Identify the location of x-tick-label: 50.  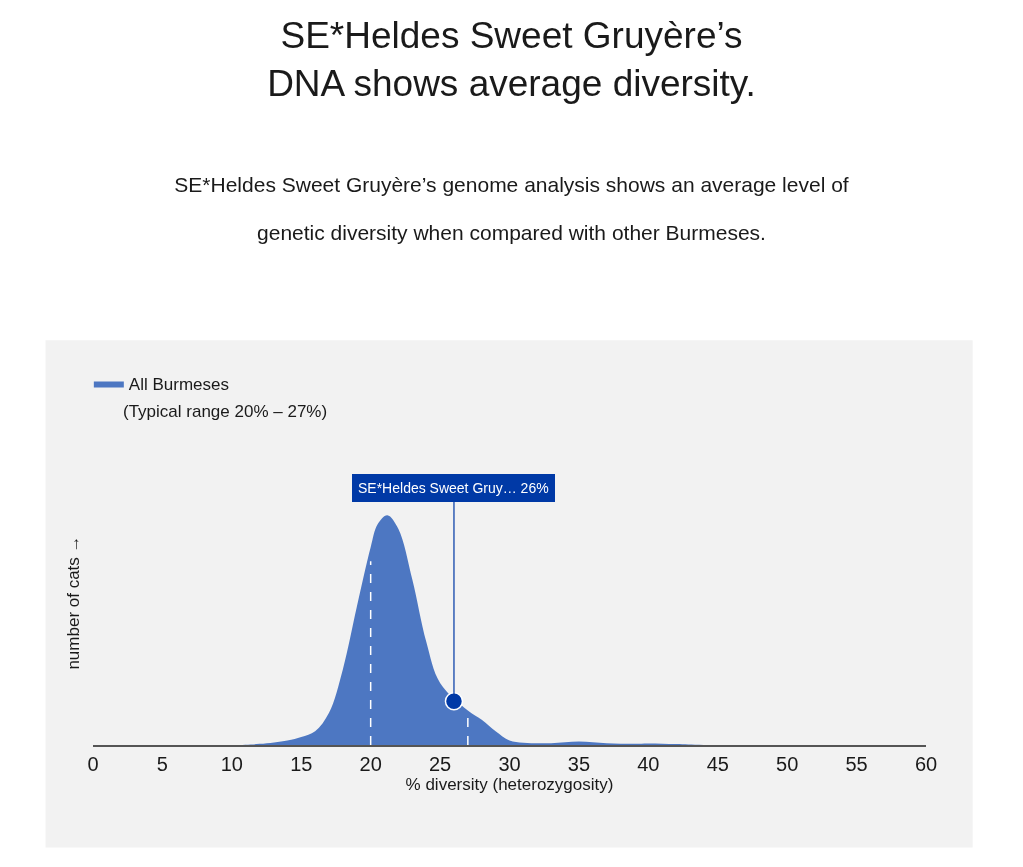
(787, 764).